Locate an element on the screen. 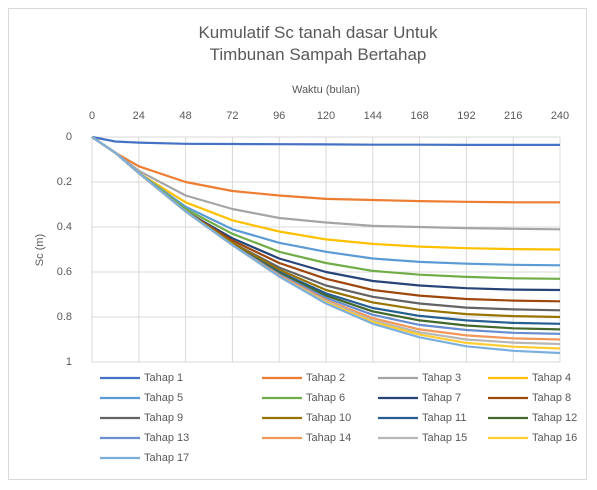 This screenshot has width=597, height=490. x-tick-label: 120 is located at coordinates (326, 116).